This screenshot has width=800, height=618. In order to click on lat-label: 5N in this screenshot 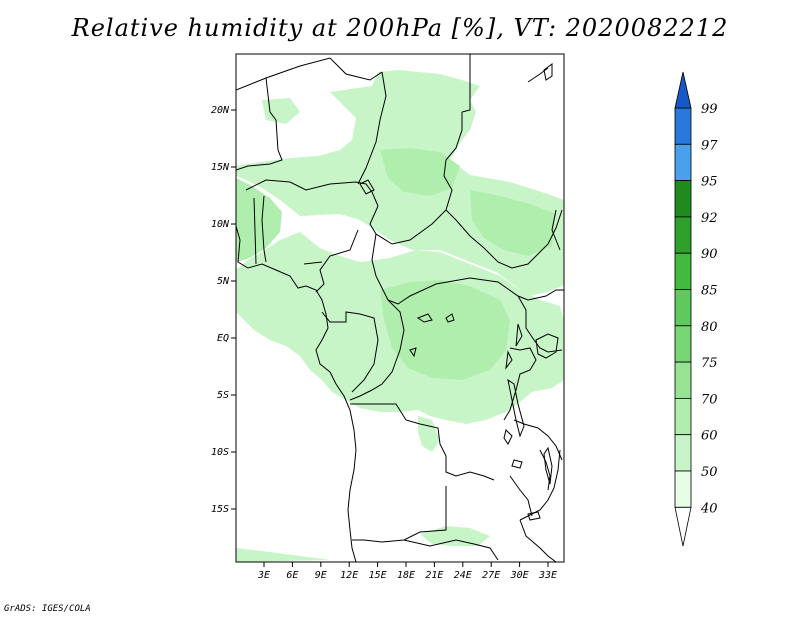, I will do `click(223, 281)`.